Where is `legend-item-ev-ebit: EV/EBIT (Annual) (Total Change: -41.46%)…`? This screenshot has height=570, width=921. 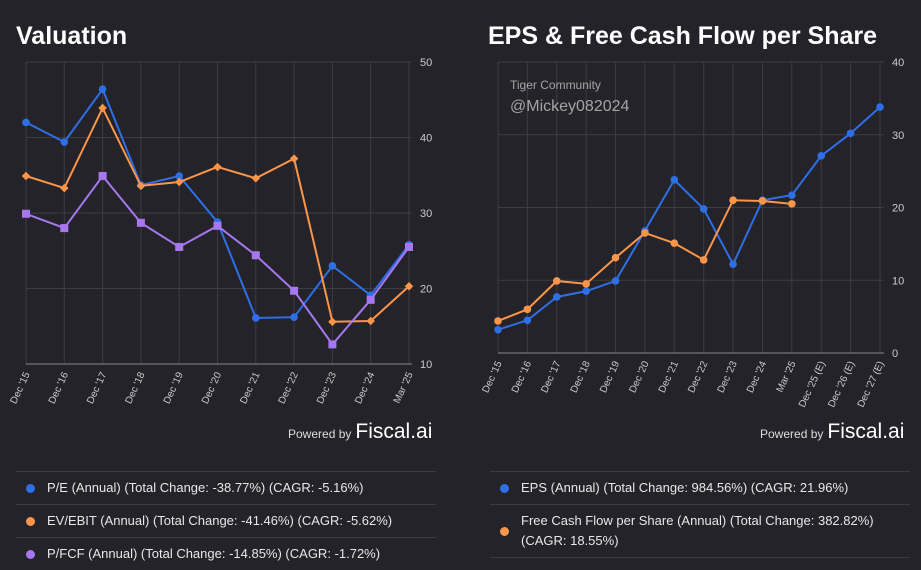
legend-item-ev-ebit: EV/EBIT (Annual) (Total Change: -41.46%)… is located at coordinates (226, 520).